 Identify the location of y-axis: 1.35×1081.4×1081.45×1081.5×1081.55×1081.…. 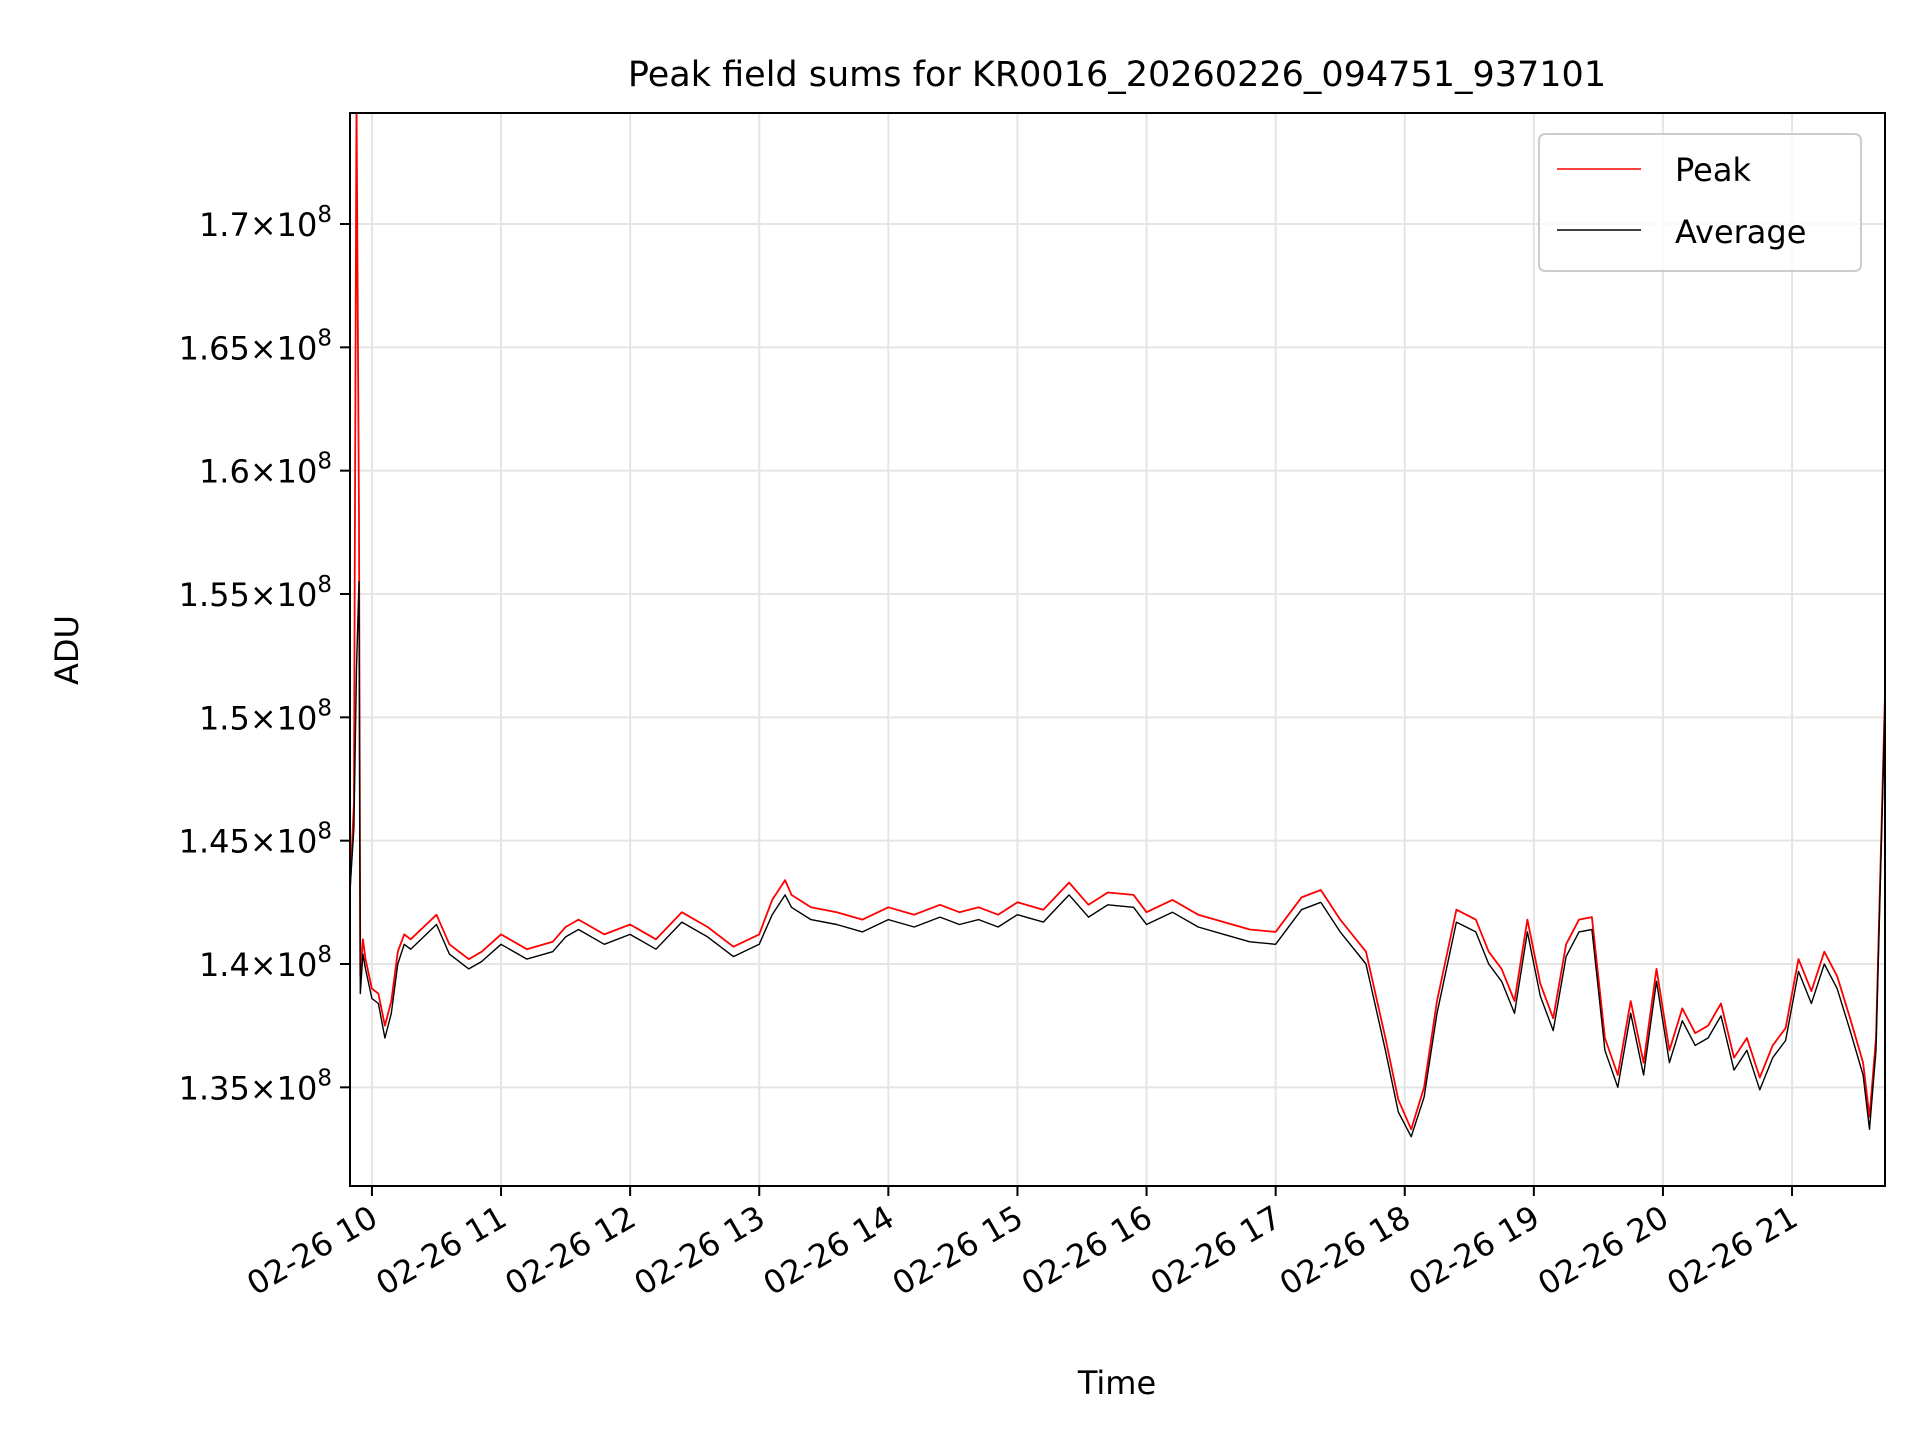
(264, 654).